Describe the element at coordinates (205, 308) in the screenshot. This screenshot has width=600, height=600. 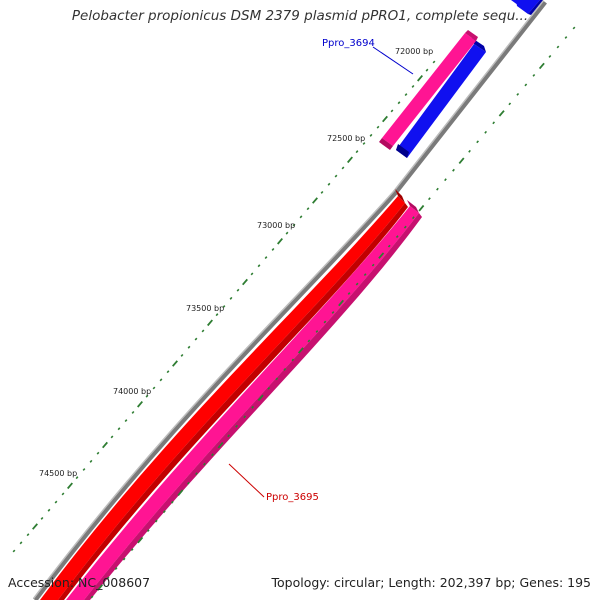
I see `tick-label-73500: 73500 bp` at that location.